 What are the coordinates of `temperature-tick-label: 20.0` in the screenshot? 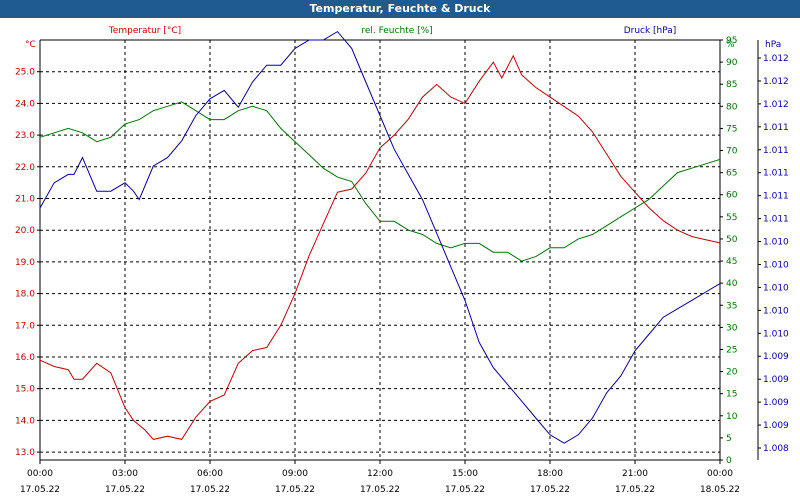 It's located at (25, 231).